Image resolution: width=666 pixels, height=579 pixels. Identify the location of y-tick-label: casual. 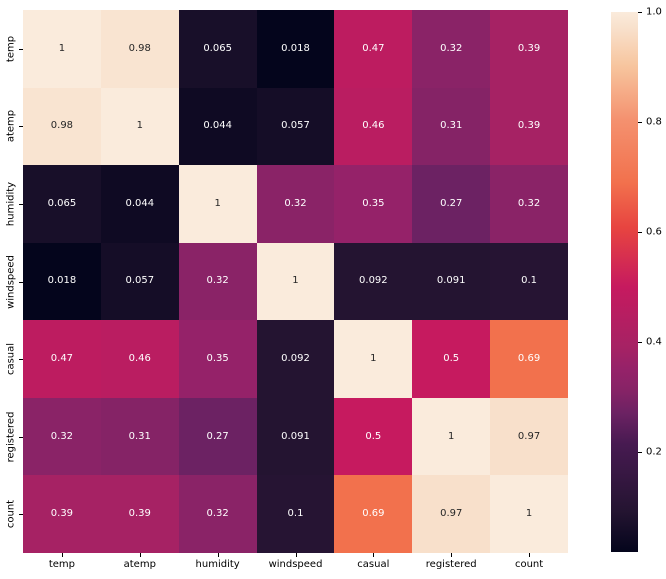
(11, 359).